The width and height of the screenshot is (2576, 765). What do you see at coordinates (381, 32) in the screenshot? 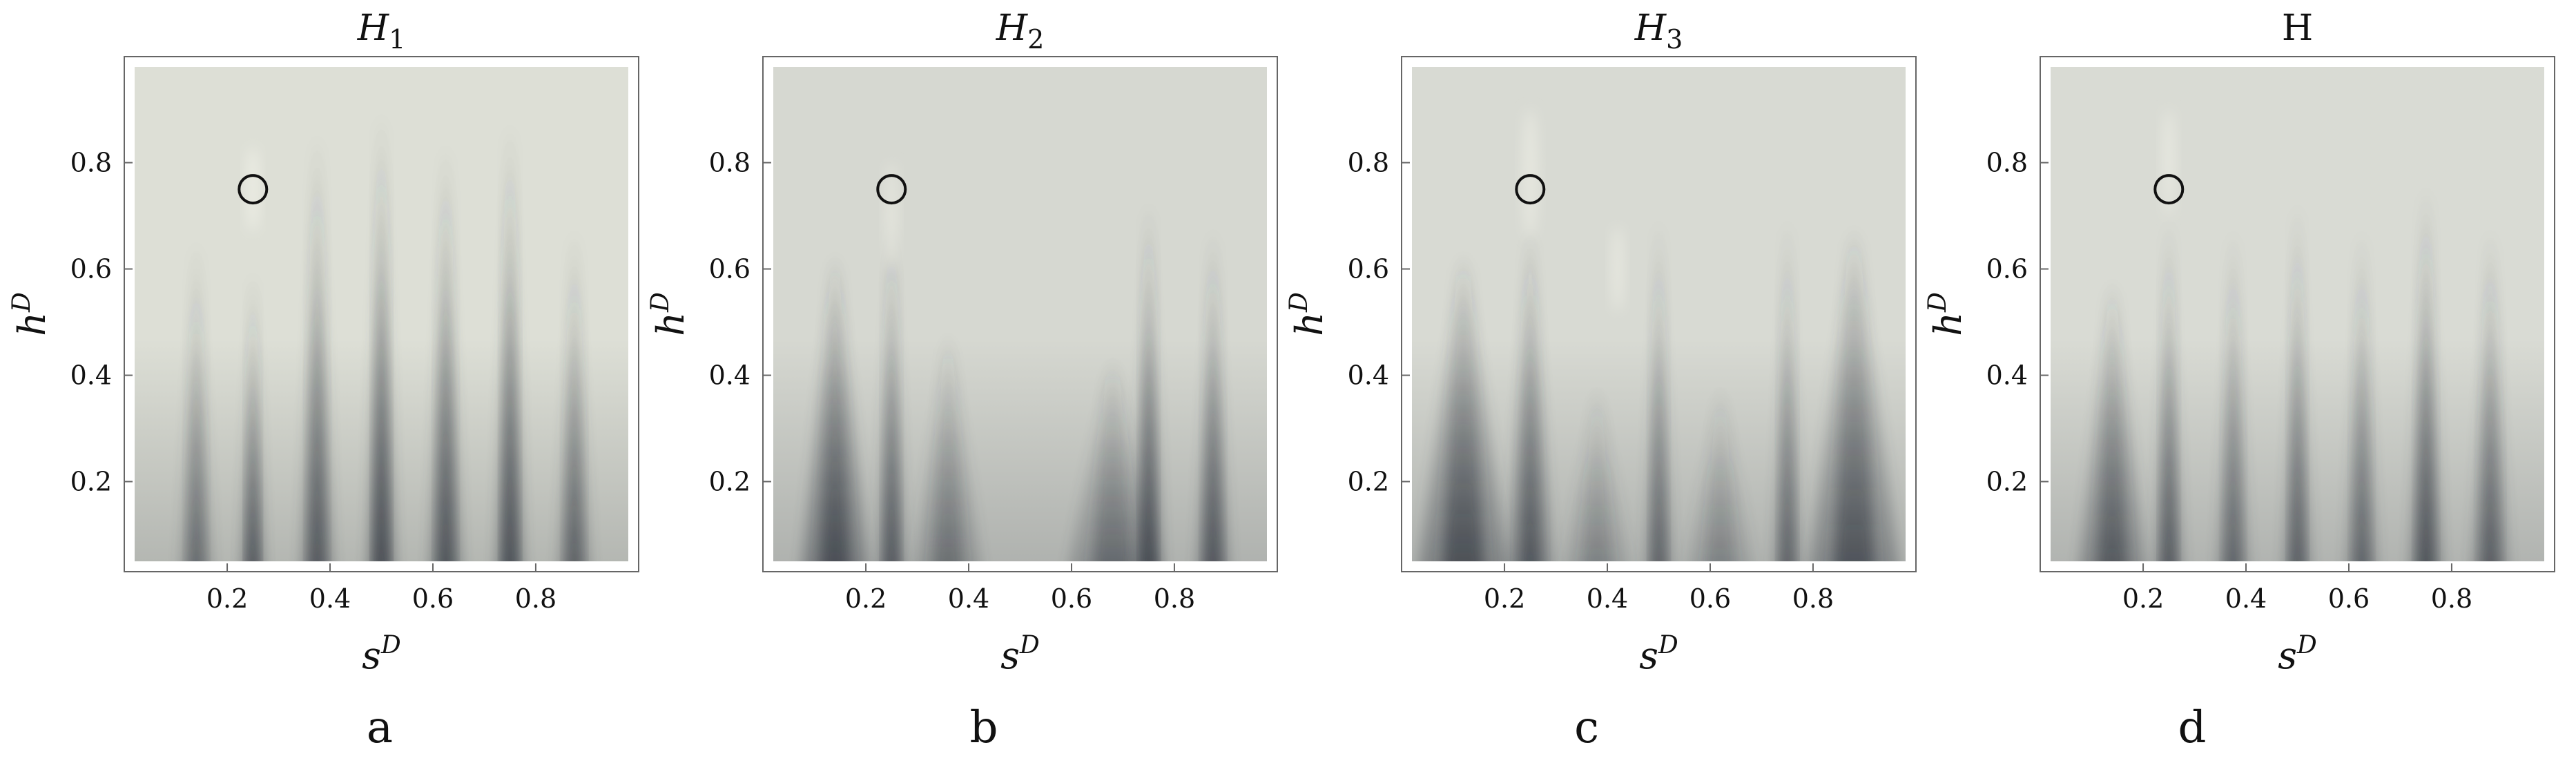
I see `panel-title: H1` at bounding box center [381, 32].